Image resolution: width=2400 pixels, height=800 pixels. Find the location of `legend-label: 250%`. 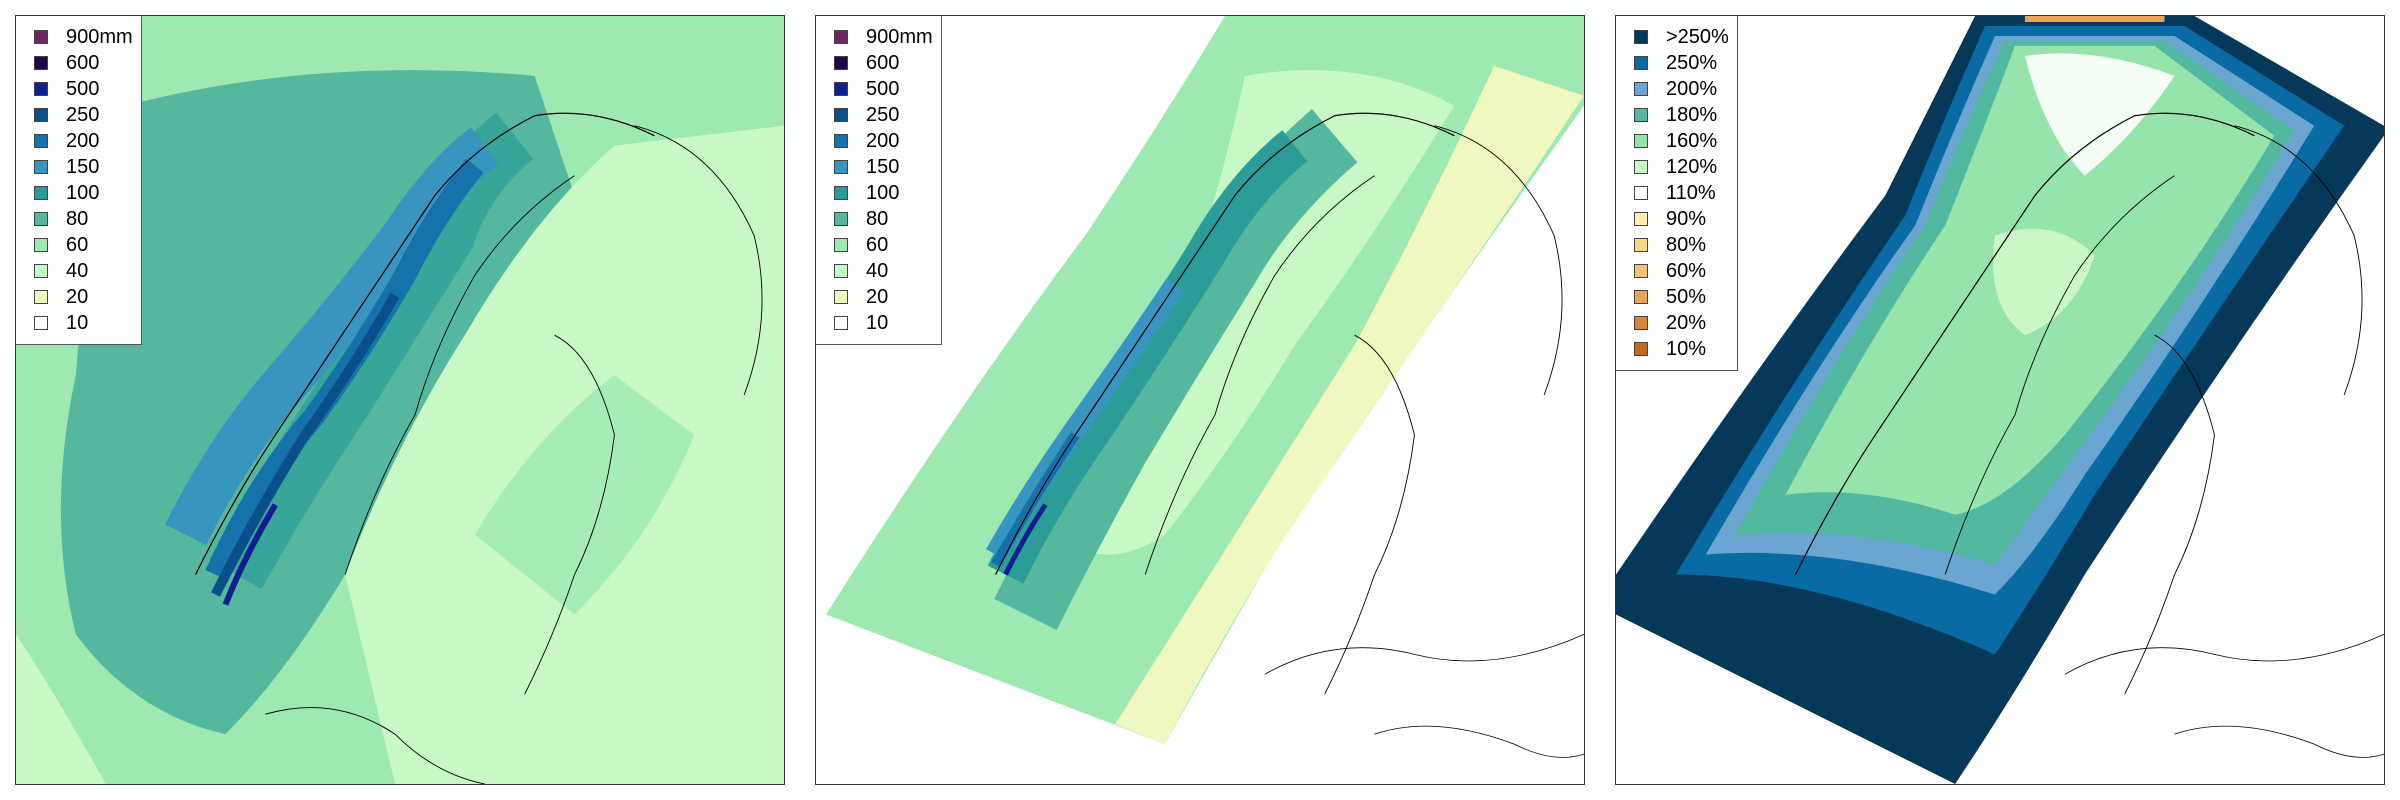

legend-label: 250% is located at coordinates (1692, 62).